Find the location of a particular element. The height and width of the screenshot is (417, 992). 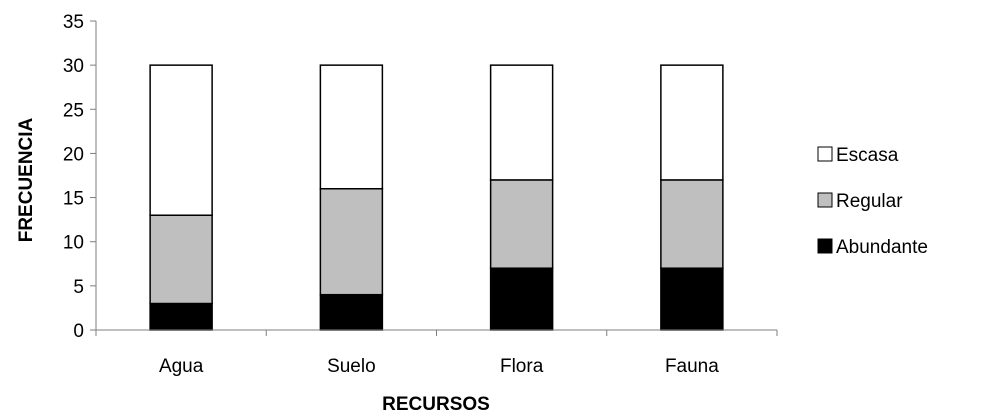

y-tick-label: 25 is located at coordinates (73, 110).